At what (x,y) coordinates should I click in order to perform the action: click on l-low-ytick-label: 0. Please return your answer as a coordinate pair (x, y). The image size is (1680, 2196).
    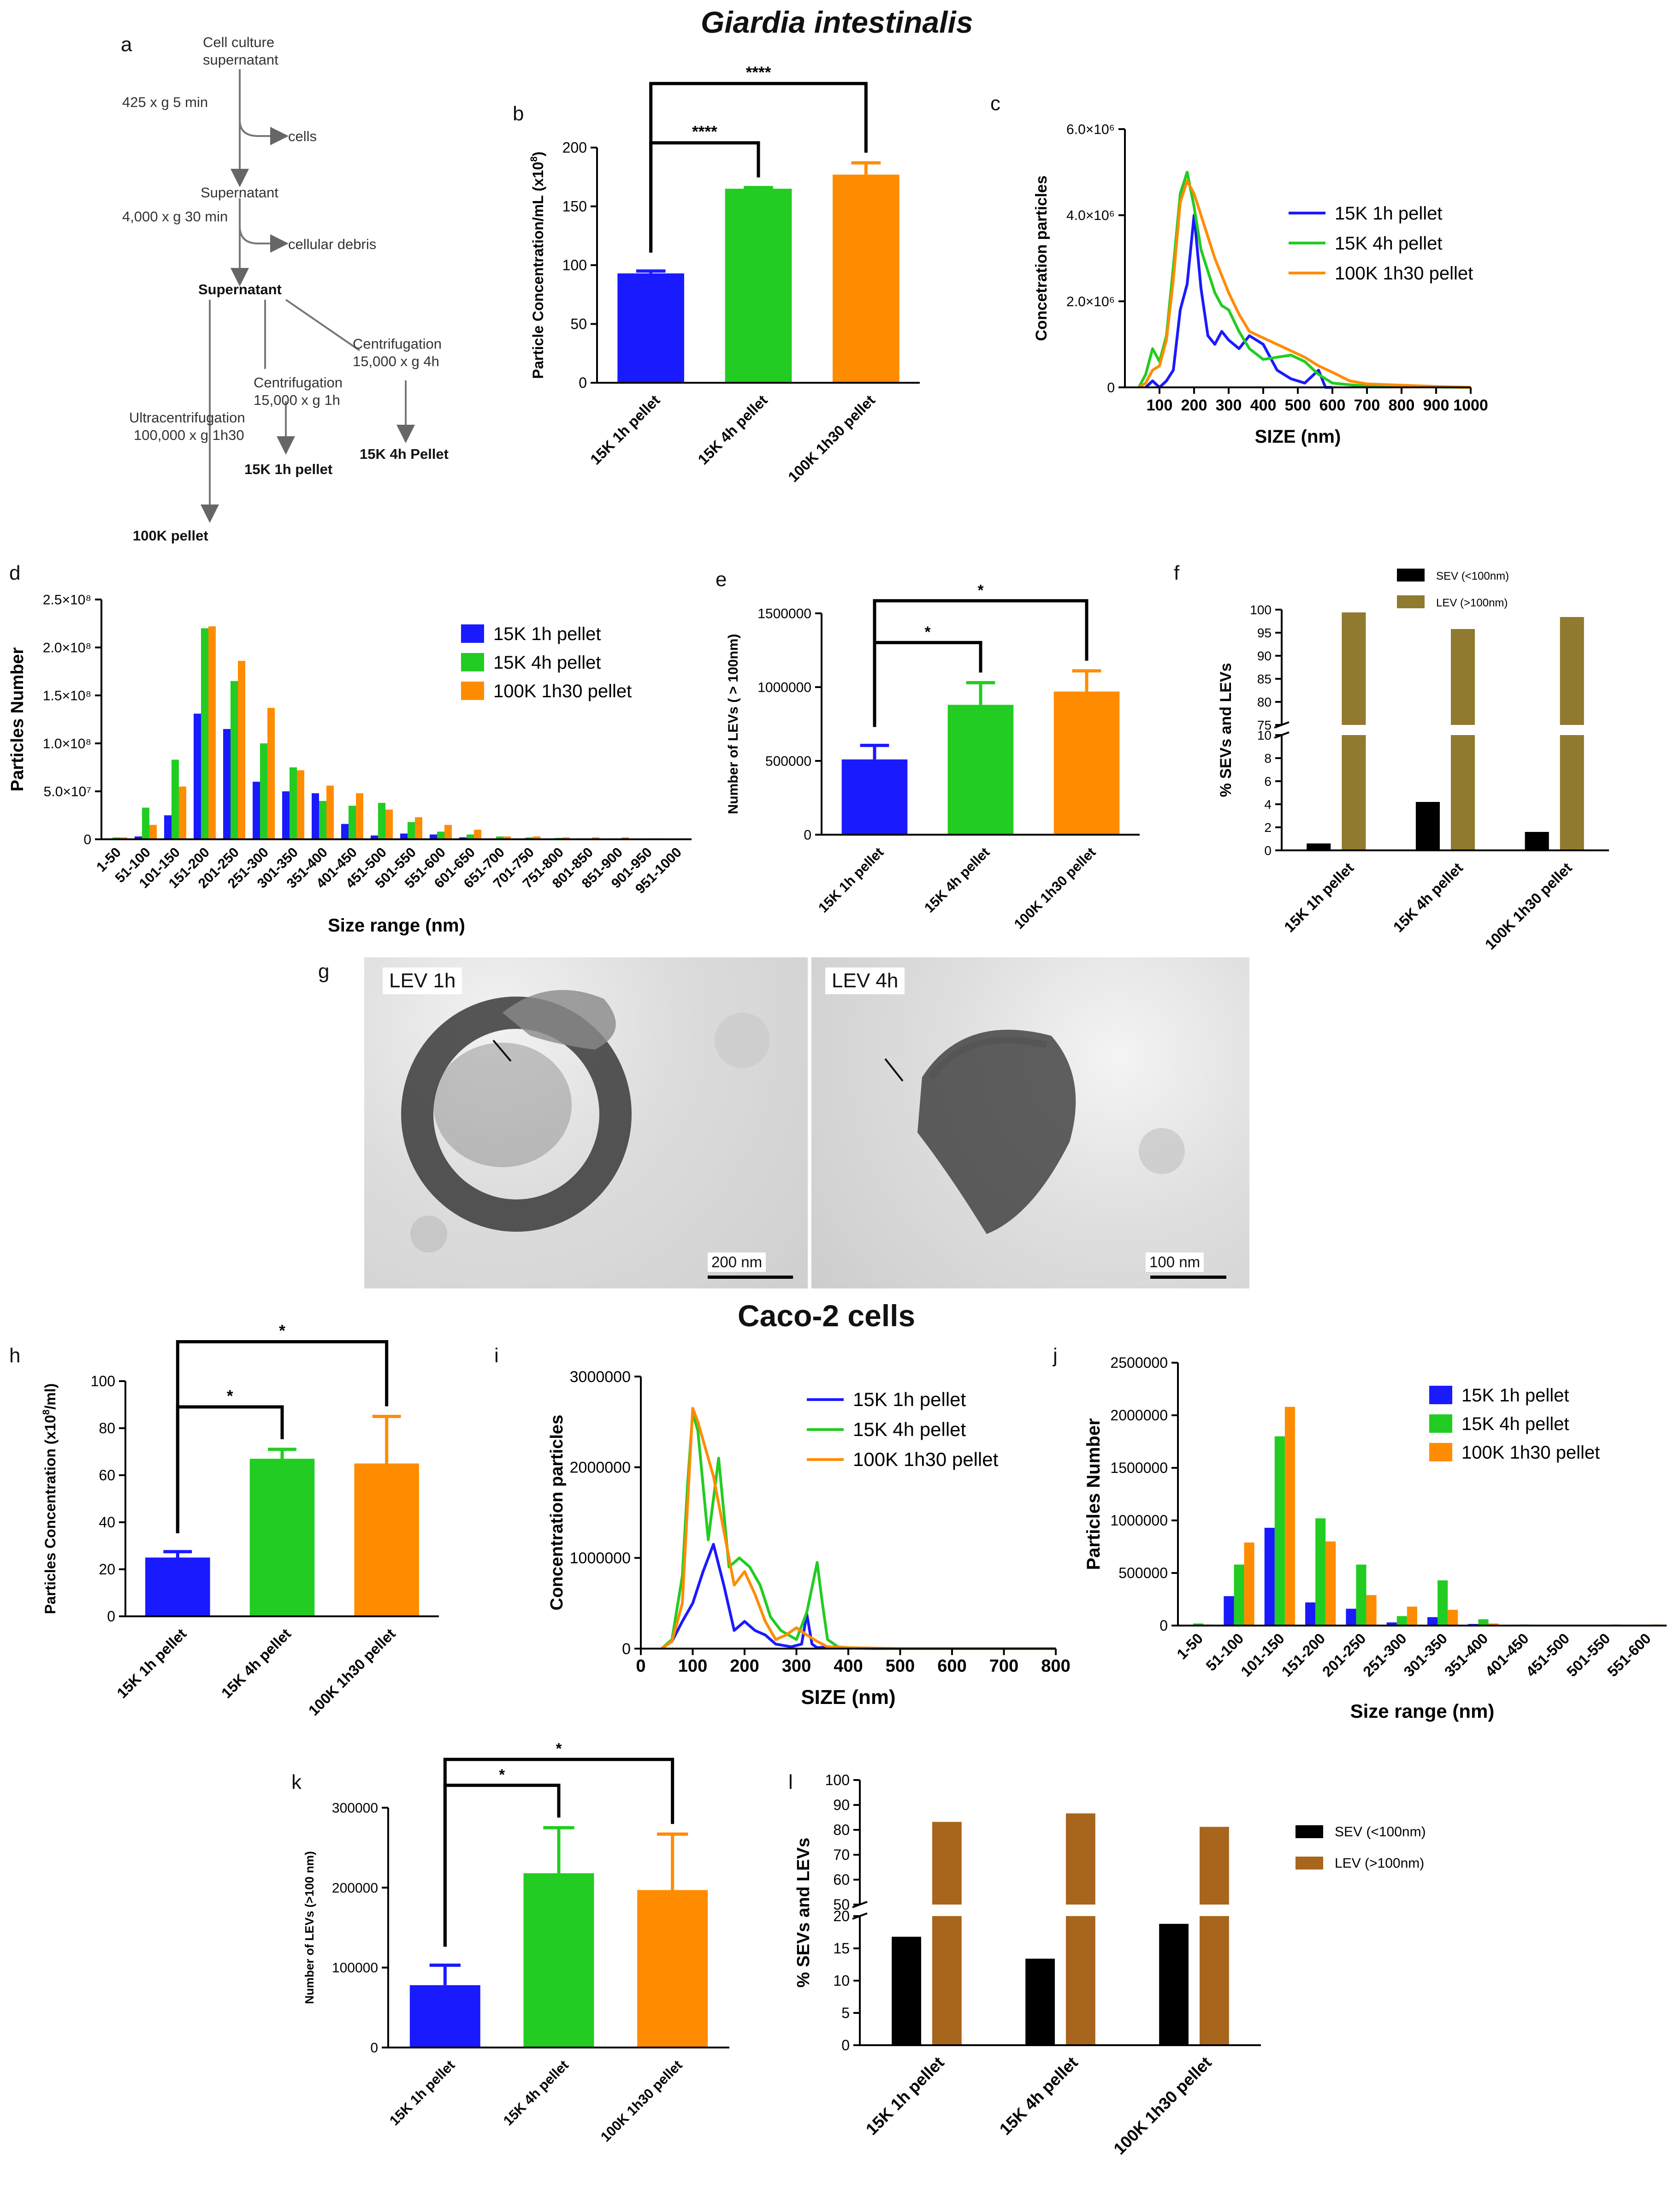
    Looking at the image, I should click on (845, 2045).